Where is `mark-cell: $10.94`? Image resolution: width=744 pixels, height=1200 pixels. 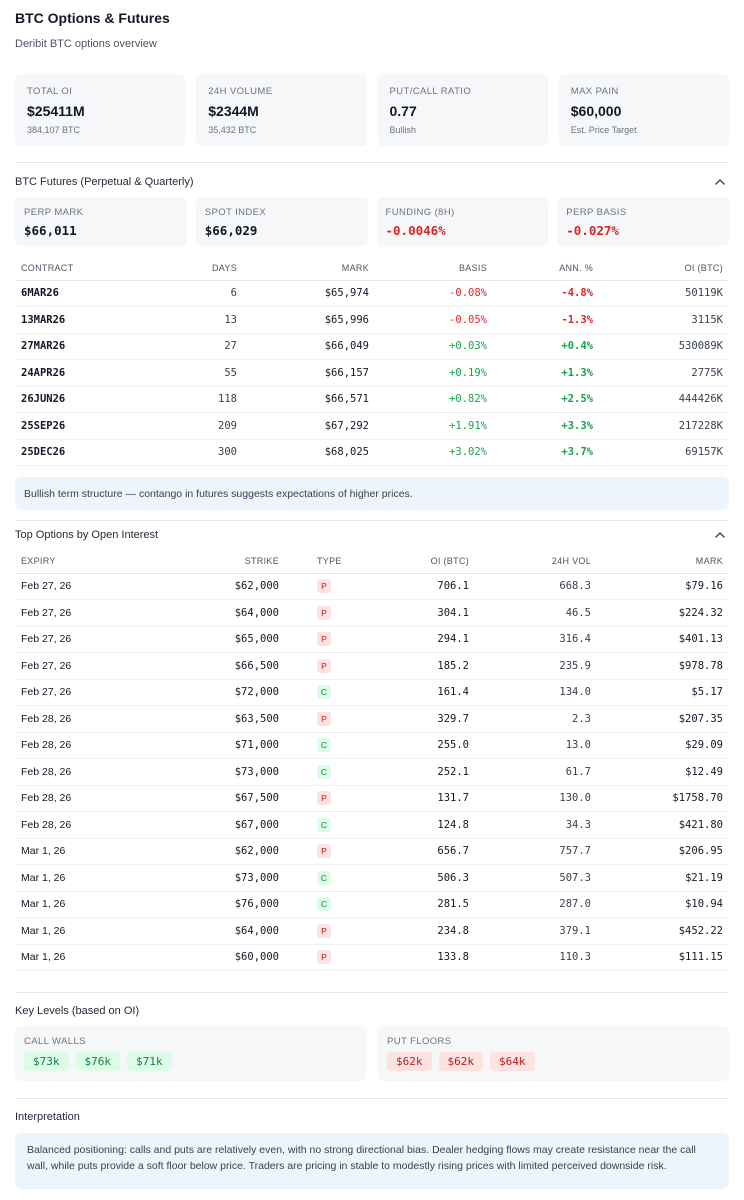
mark-cell: $10.94 is located at coordinates (663, 904).